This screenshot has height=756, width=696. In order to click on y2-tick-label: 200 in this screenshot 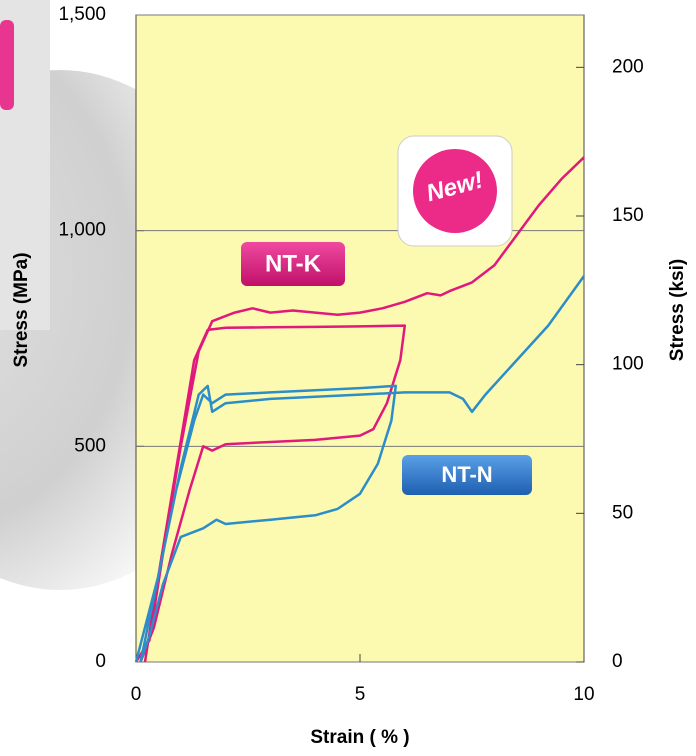, I will do `click(628, 66)`.